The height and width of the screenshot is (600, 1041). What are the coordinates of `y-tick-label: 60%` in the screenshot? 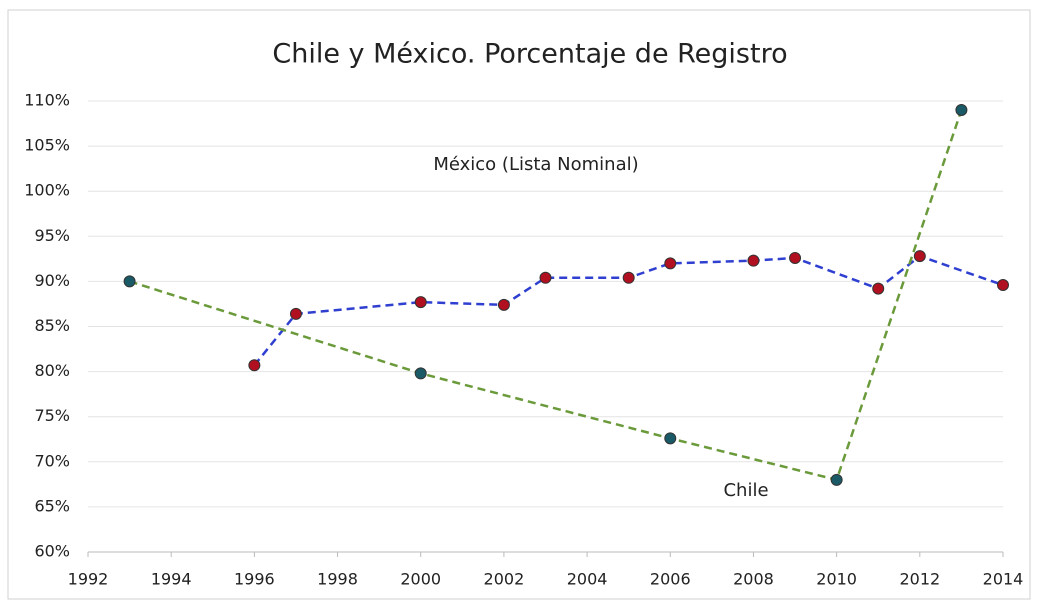 It's located at (52, 551).